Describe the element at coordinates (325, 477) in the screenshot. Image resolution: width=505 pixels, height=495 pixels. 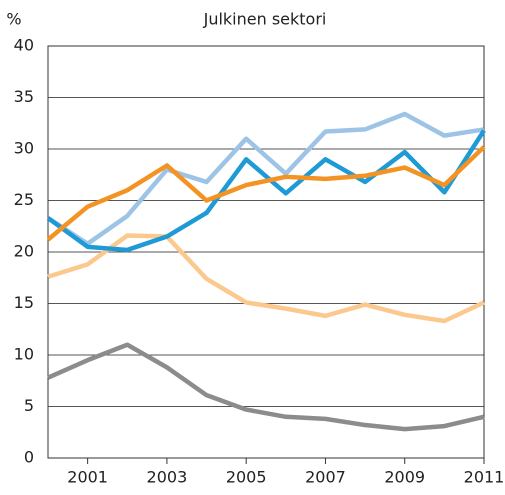
I see `x-tick-label: 2007` at that location.